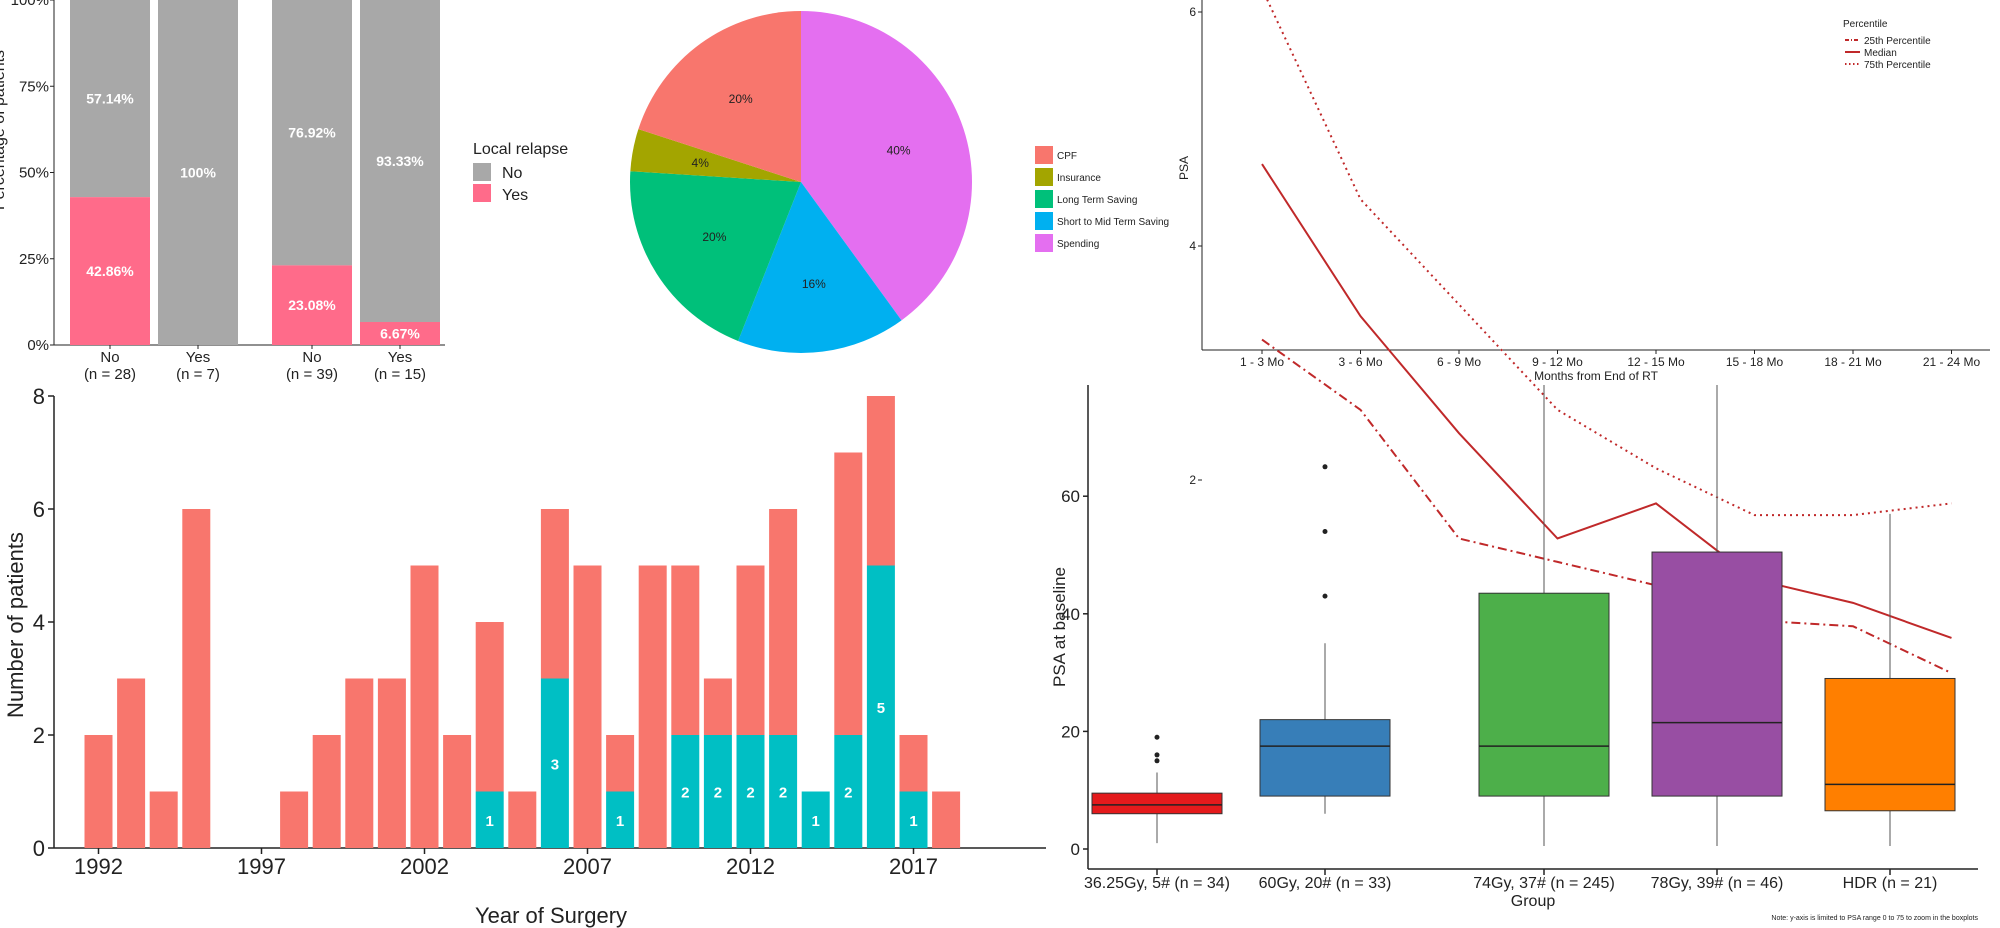 The image size is (2000, 928). Describe the element at coordinates (39, 509) in the screenshot. I see `surgery-ytick-label: 6` at that location.